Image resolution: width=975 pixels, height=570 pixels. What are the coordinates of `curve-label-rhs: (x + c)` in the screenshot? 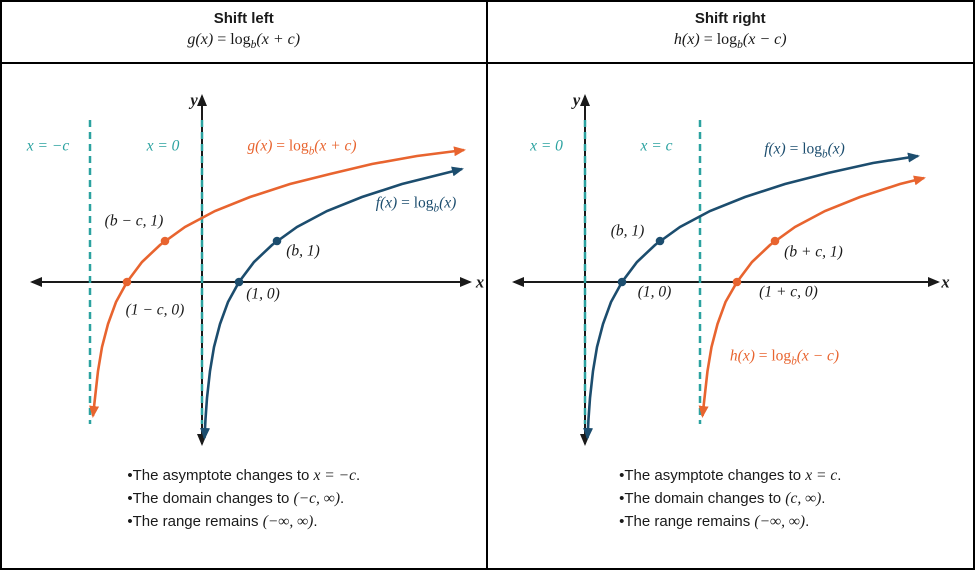 It's located at (335, 146).